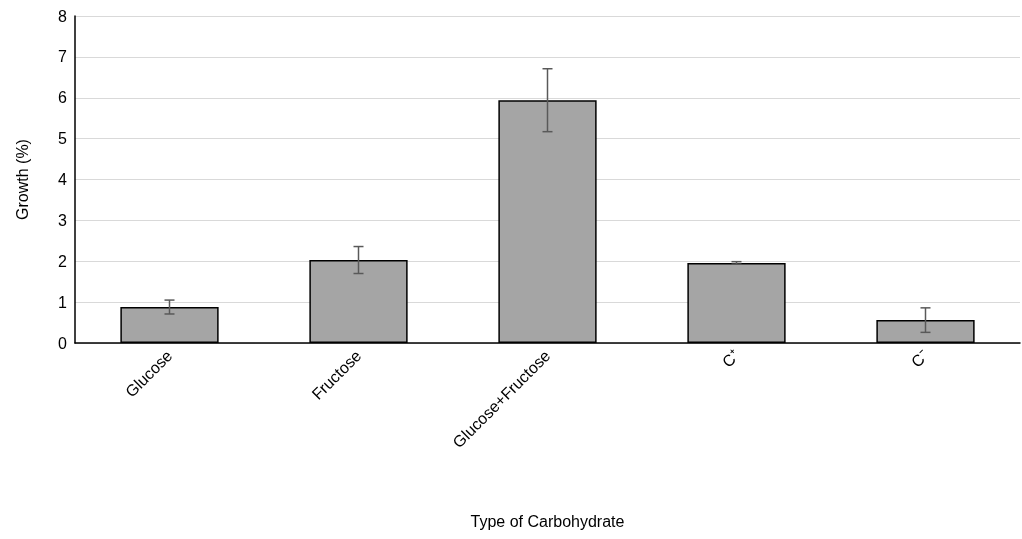 The width and height of the screenshot is (1022, 539). I want to click on y-tick-label: 5, so click(63, 139).